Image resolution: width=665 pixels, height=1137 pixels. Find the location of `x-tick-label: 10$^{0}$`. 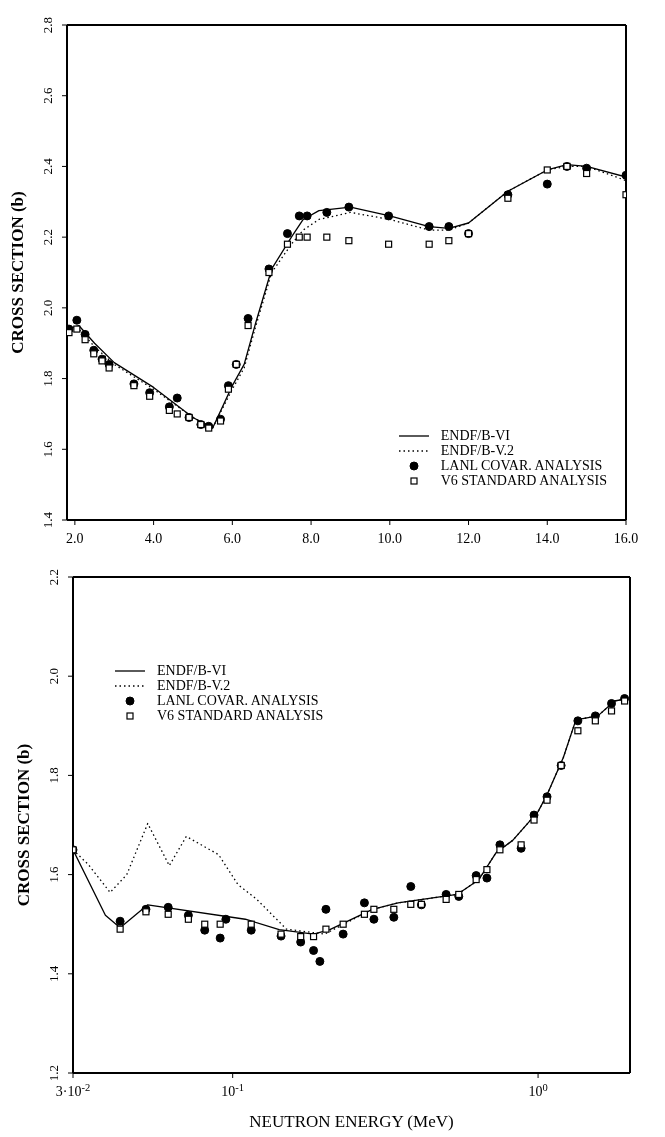

x-tick-label: 10$^{0}$ is located at coordinates (538, 1090).